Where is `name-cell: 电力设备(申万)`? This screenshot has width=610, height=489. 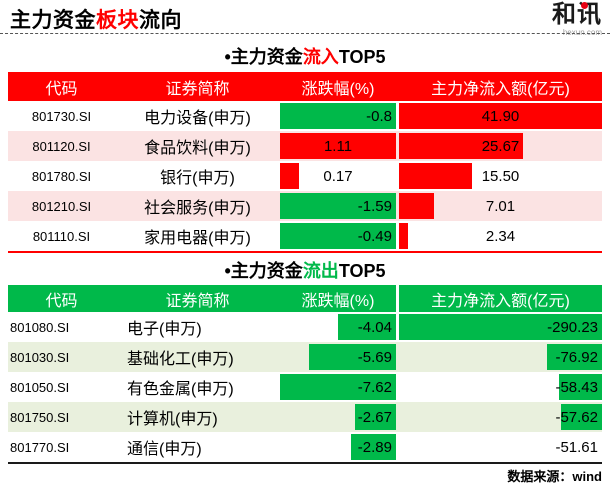
name-cell: 电力设备(申万) is located at coordinates (197, 118).